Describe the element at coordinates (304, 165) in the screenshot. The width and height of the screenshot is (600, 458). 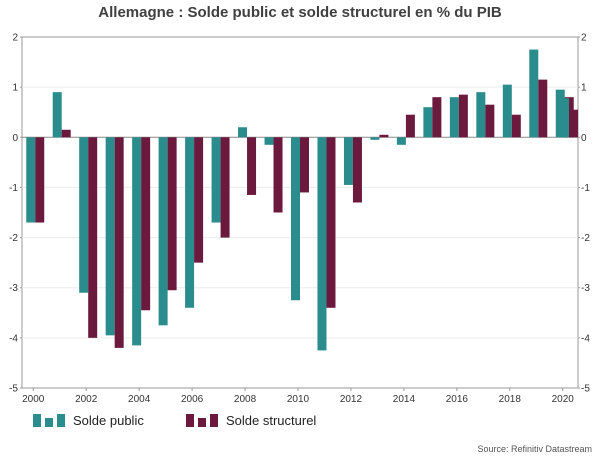
I see `bar-solde-structurel-2010` at that location.